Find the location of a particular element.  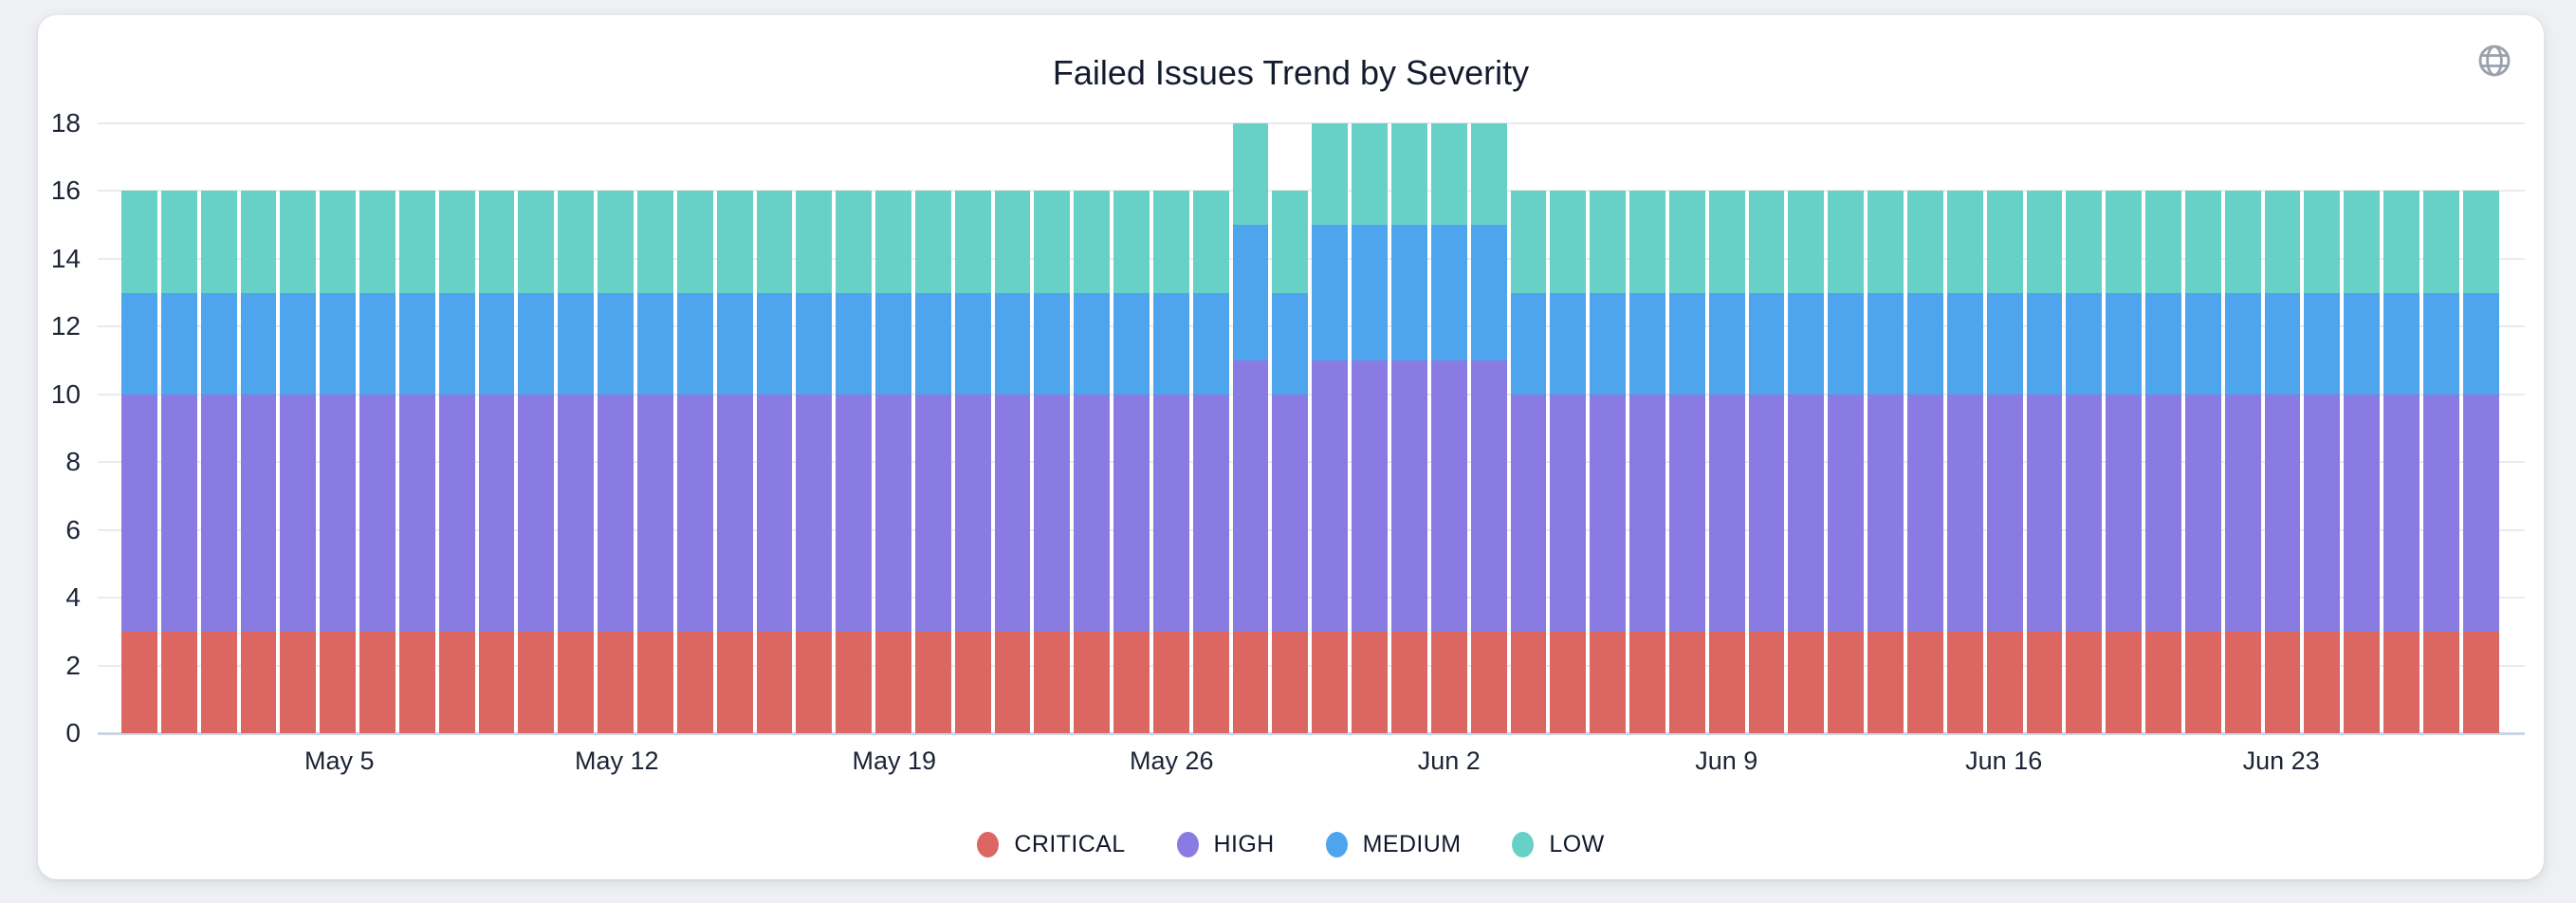

legend-item-low: LOW is located at coordinates (1558, 844).